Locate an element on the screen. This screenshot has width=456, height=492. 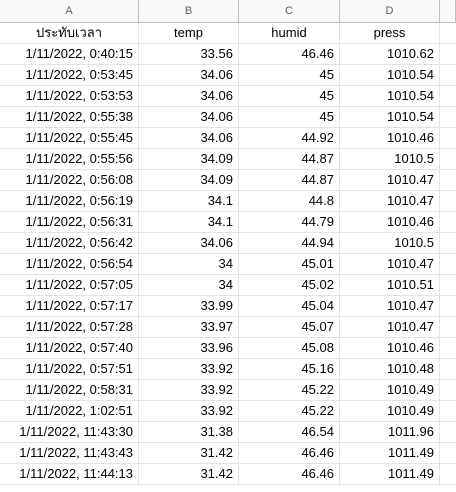
temp-cell: 33.56 is located at coordinates (189, 54).